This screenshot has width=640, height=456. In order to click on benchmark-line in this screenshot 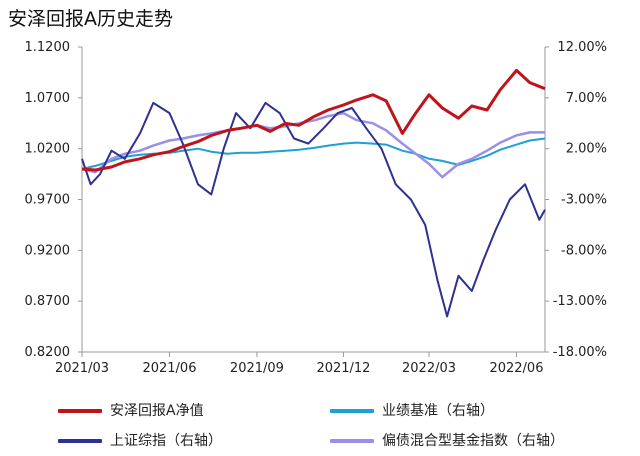, I will do `click(313, 153)`.